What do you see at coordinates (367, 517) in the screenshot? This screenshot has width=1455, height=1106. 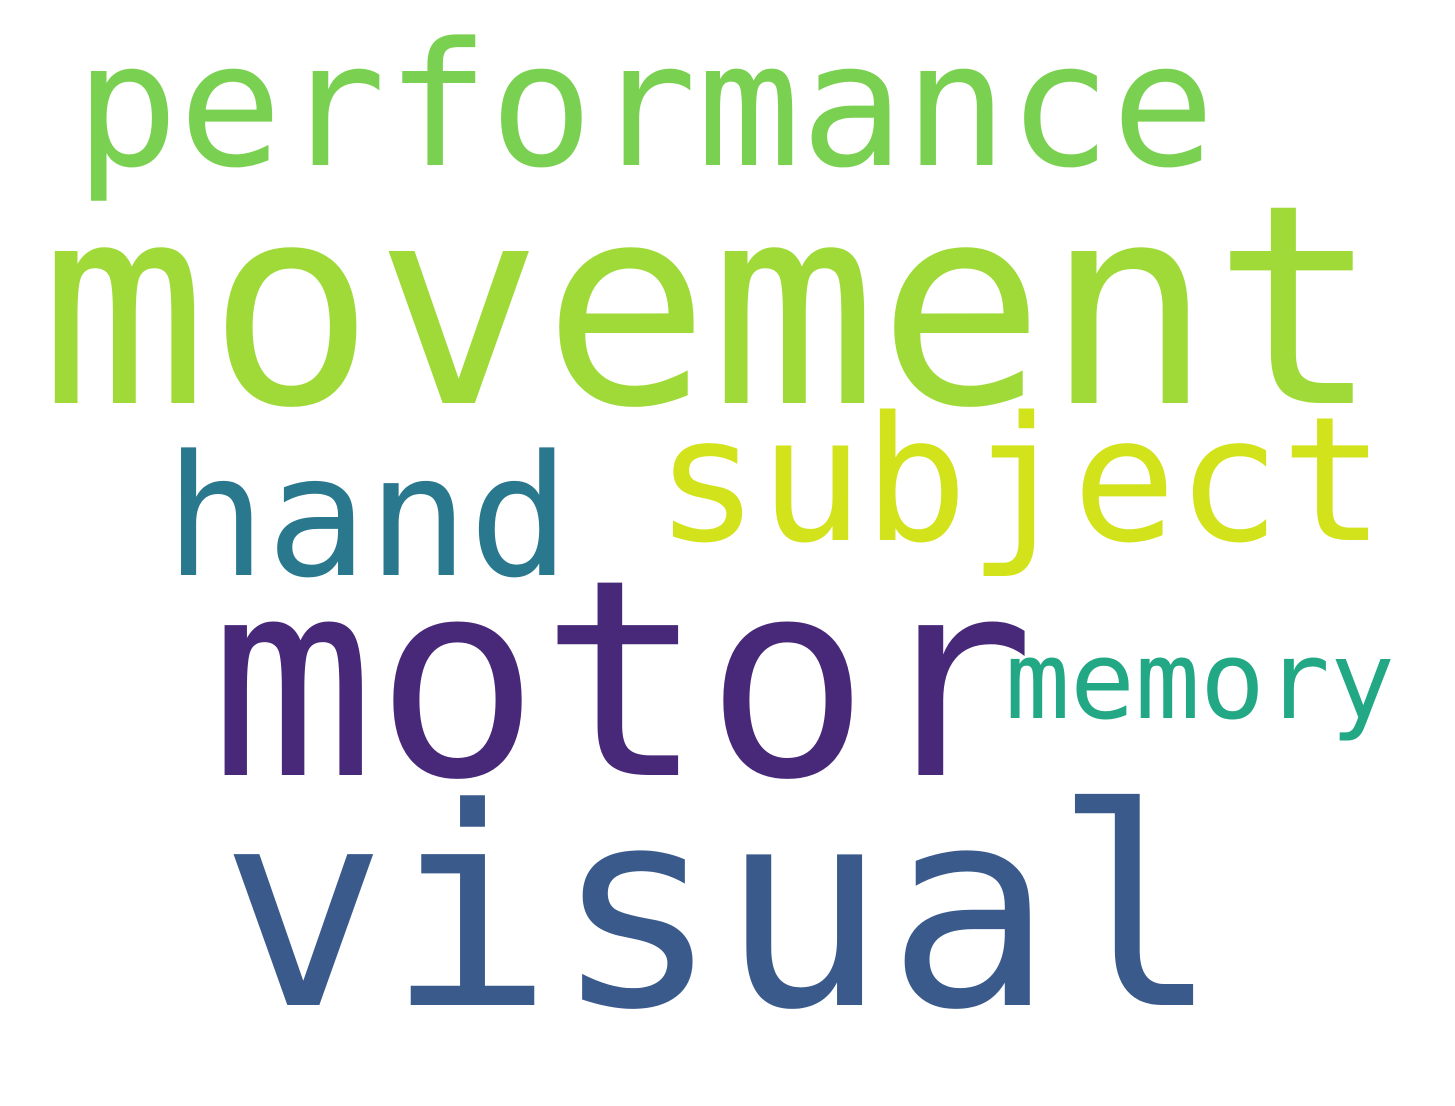 I see `word: hand` at bounding box center [367, 517].